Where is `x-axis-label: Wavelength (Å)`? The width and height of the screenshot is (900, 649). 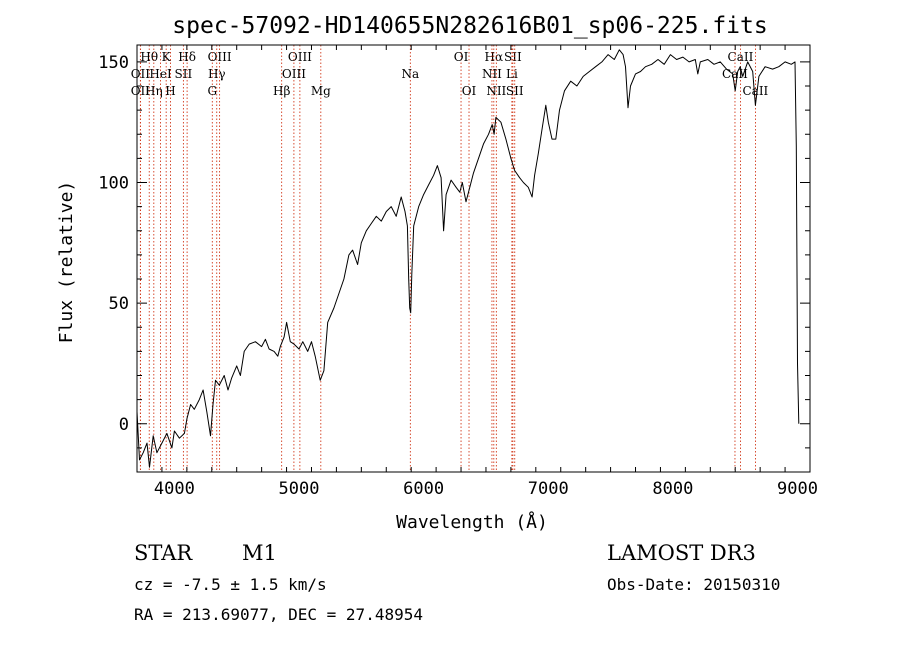 x-axis-label: Wavelength (Å) is located at coordinates (472, 522).